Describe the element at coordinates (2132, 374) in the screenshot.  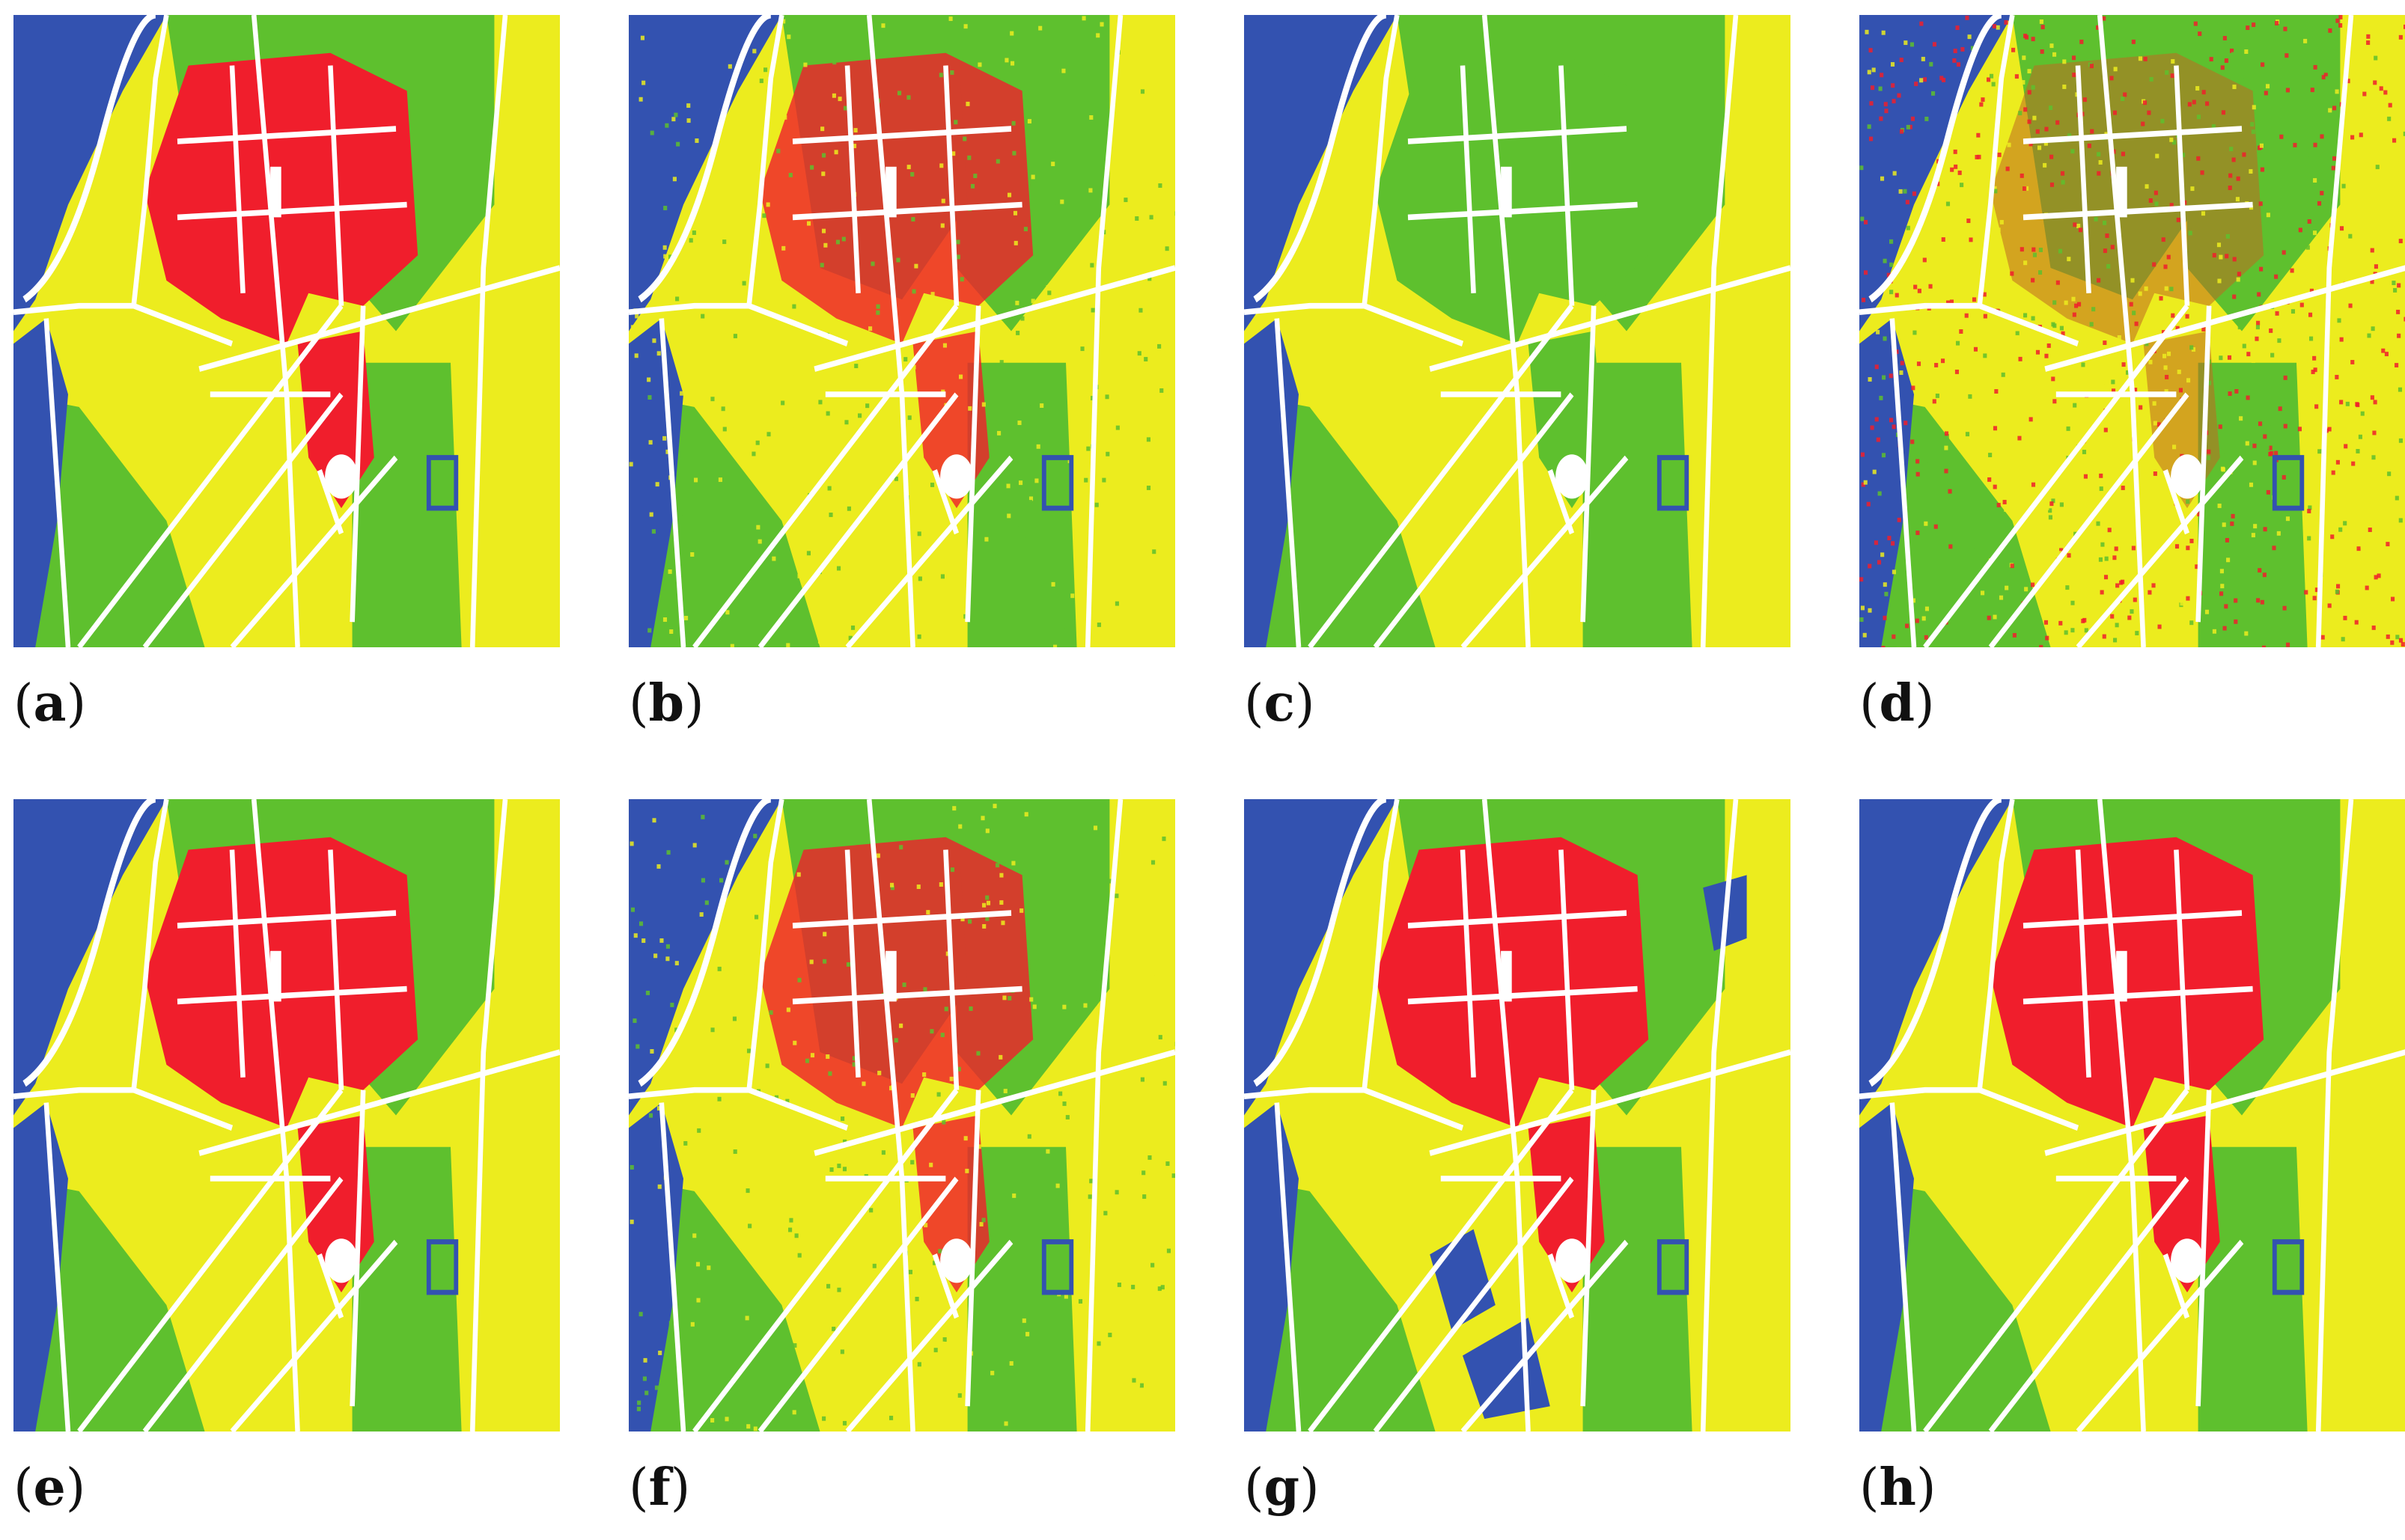
I see `panel-d: (d)` at that location.